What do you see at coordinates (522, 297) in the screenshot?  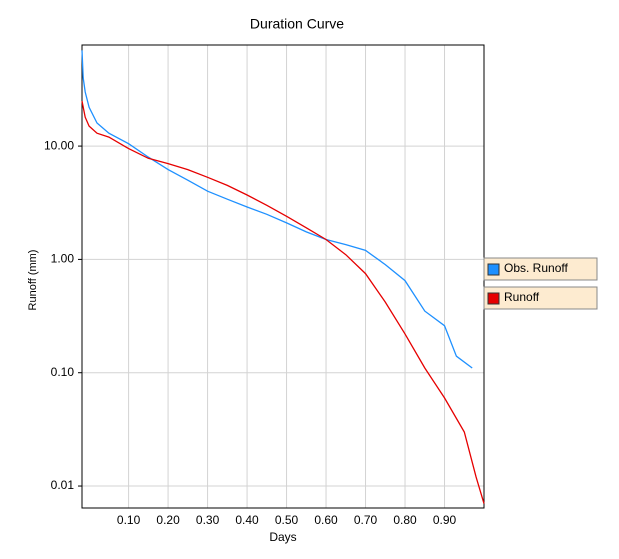 I see `legend-label: Runoff` at bounding box center [522, 297].